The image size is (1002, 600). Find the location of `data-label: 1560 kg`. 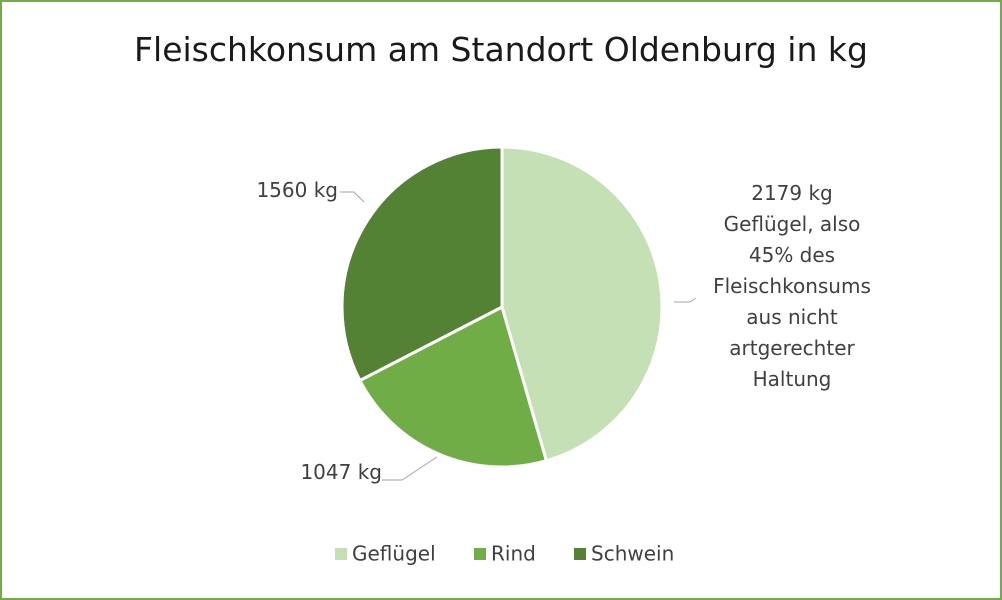

data-label: 1560 kg is located at coordinates (297, 190).